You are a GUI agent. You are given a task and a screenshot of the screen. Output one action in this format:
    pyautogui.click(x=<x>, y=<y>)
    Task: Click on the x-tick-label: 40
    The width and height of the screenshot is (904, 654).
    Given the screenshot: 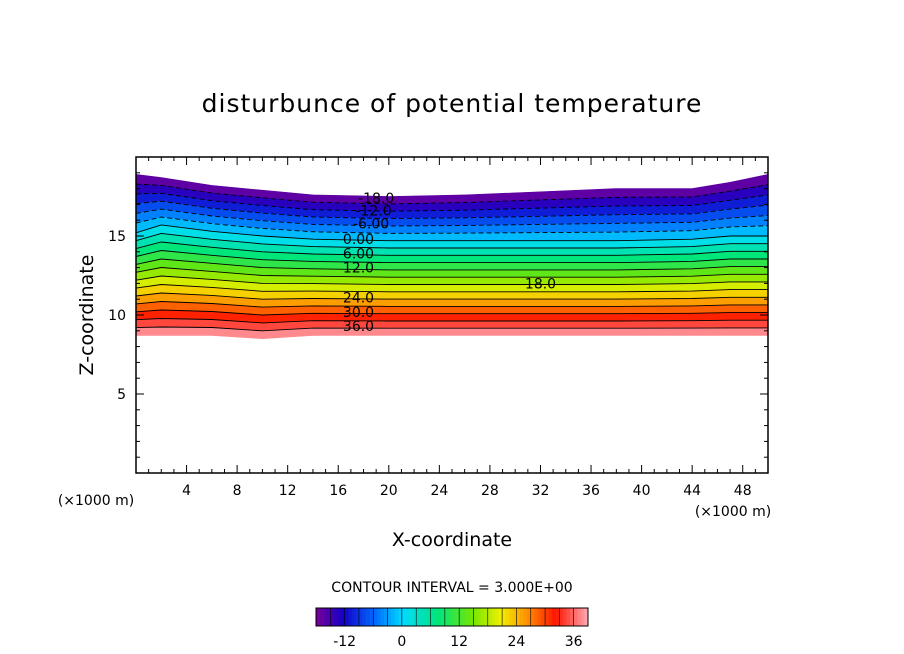 What is the action you would take?
    pyautogui.click(x=642, y=491)
    